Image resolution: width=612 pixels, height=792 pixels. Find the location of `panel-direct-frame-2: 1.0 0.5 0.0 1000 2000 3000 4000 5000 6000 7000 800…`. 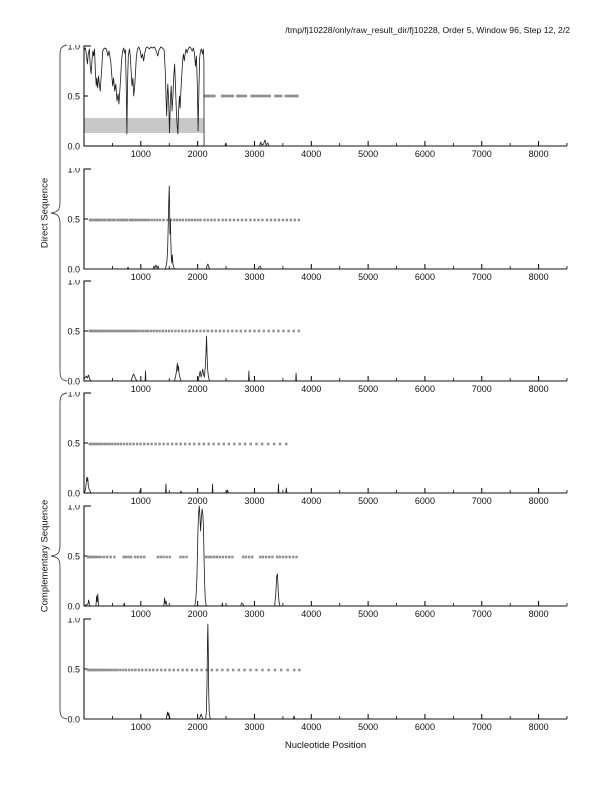

panel-direct-frame-2: 1.0 0.5 0.0 1000 2000 3000 4000 5000 6000 7000 800… is located at coordinates (317, 225).